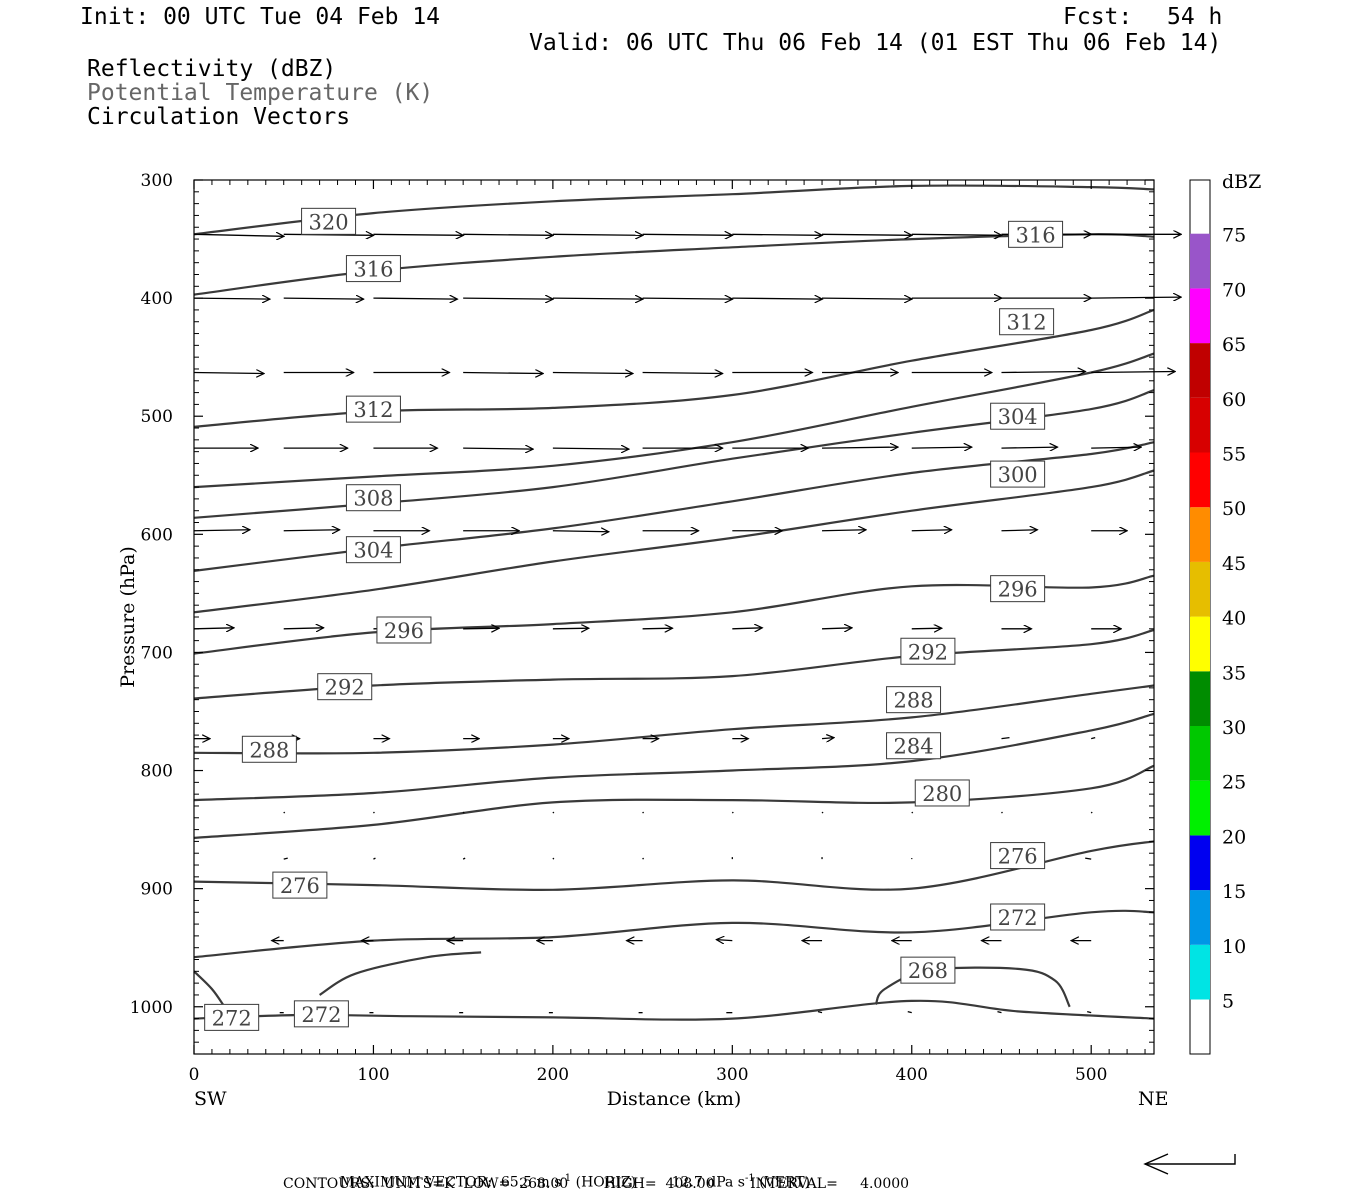  I want to click on x-tick-label: 200, so click(553, 1075).